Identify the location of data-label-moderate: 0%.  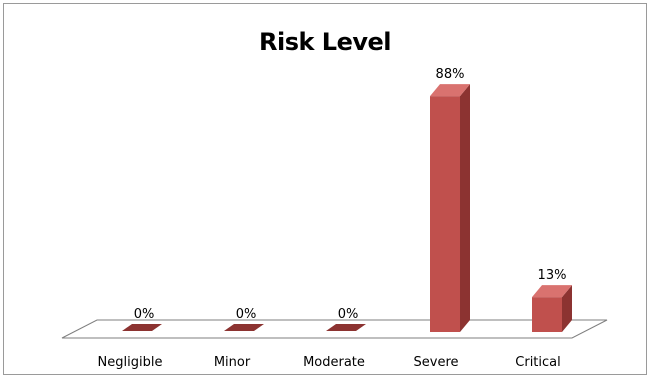
(348, 314).